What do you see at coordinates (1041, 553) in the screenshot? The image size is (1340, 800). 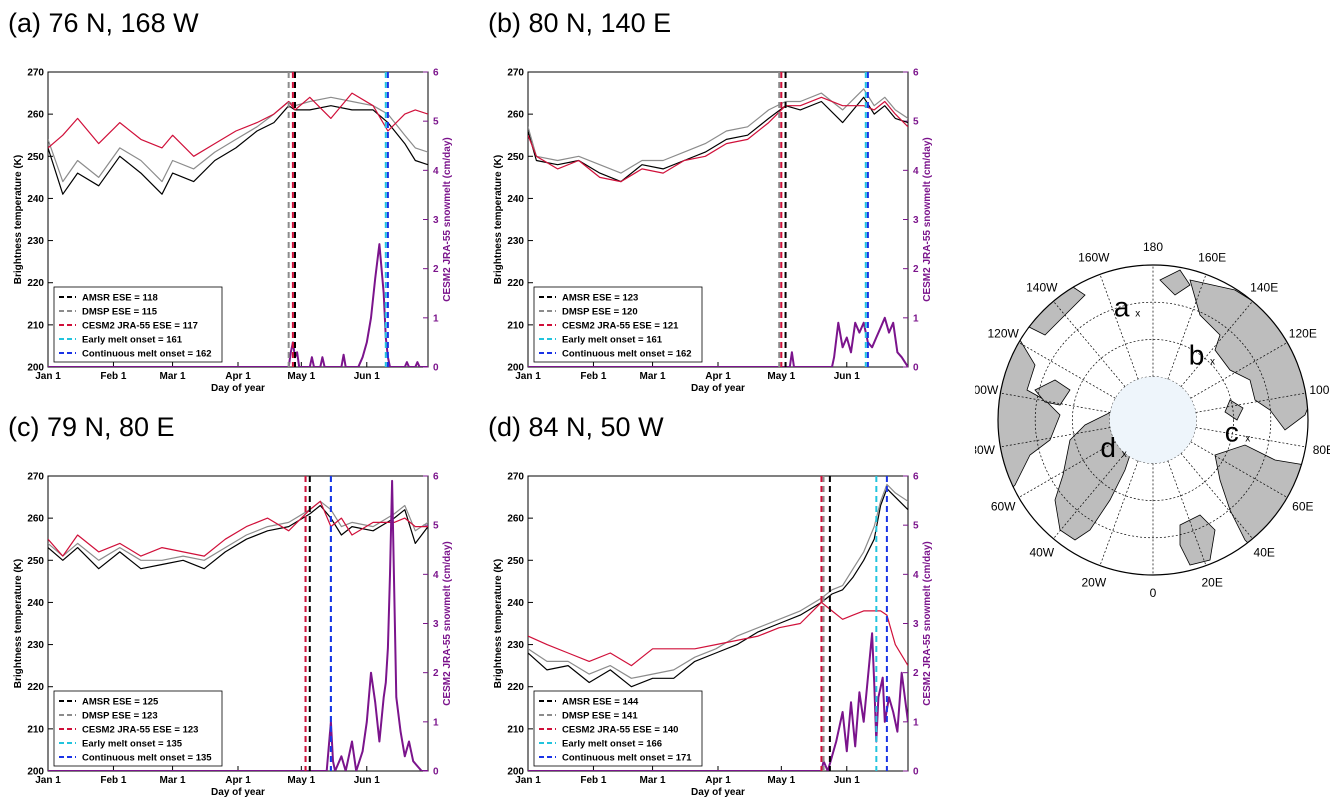 I see `longitude-label: 40W` at bounding box center [1041, 553].